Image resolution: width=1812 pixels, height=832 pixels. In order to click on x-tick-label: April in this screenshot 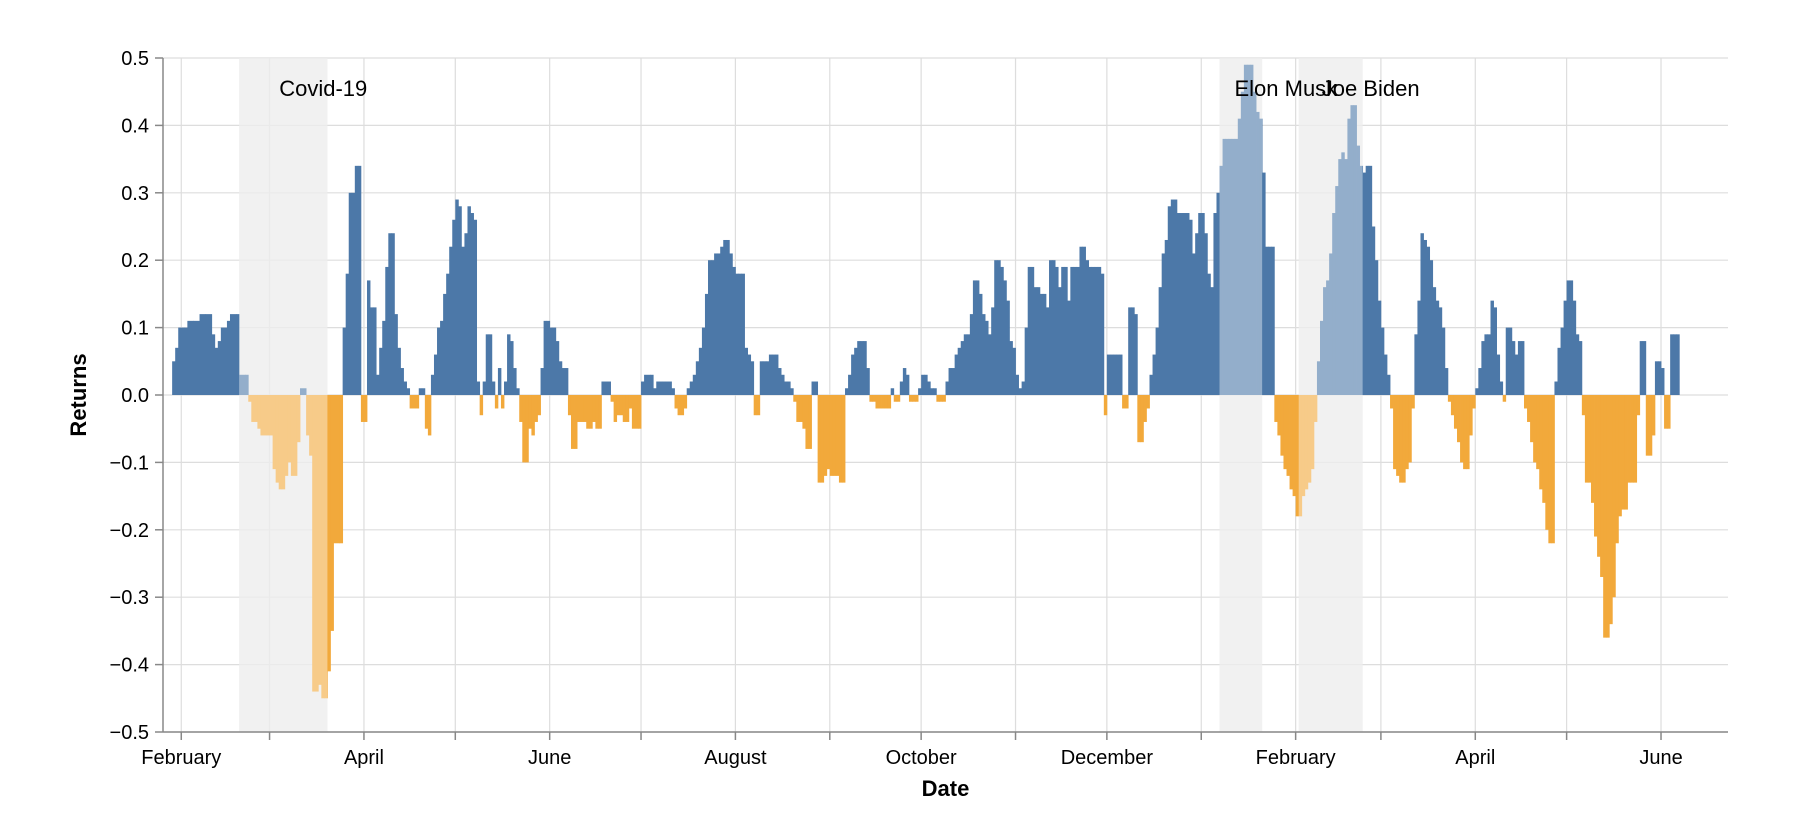, I will do `click(364, 758)`.